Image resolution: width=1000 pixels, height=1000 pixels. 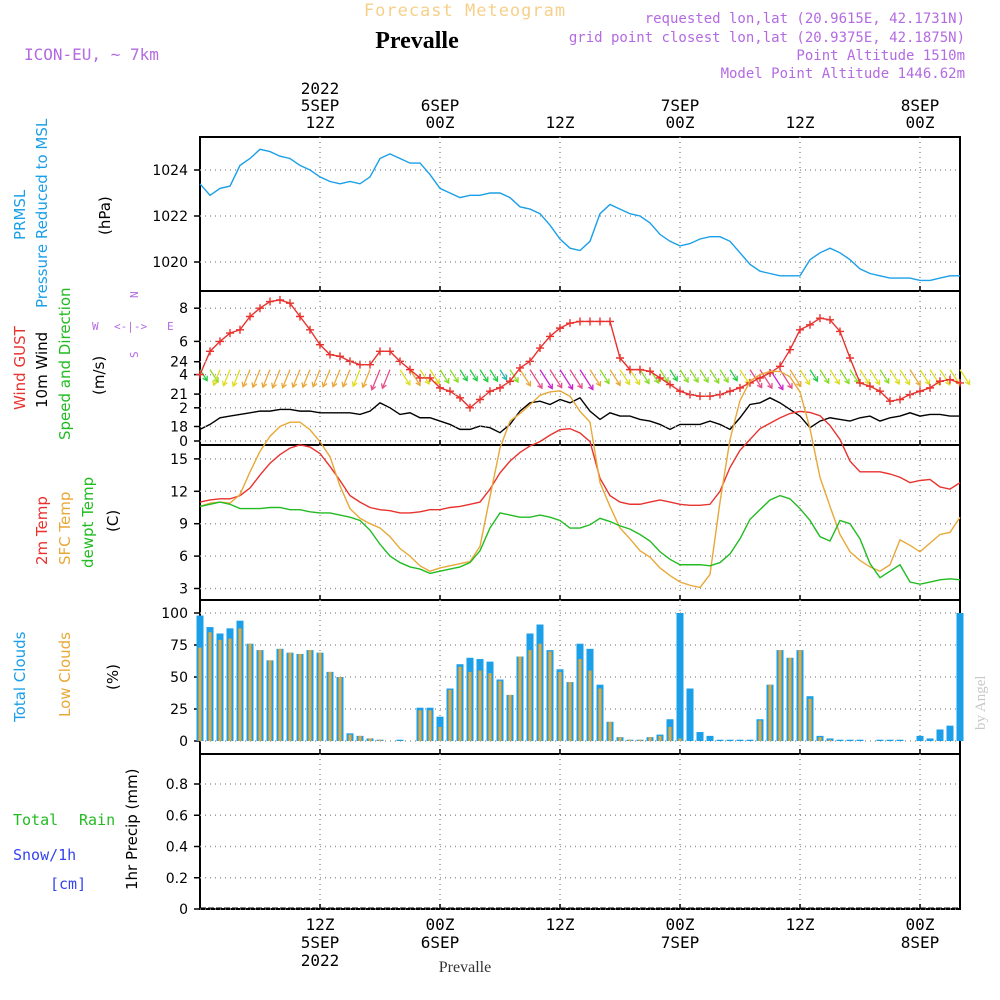 I want to click on compass-n: N, so click(x=134, y=294).